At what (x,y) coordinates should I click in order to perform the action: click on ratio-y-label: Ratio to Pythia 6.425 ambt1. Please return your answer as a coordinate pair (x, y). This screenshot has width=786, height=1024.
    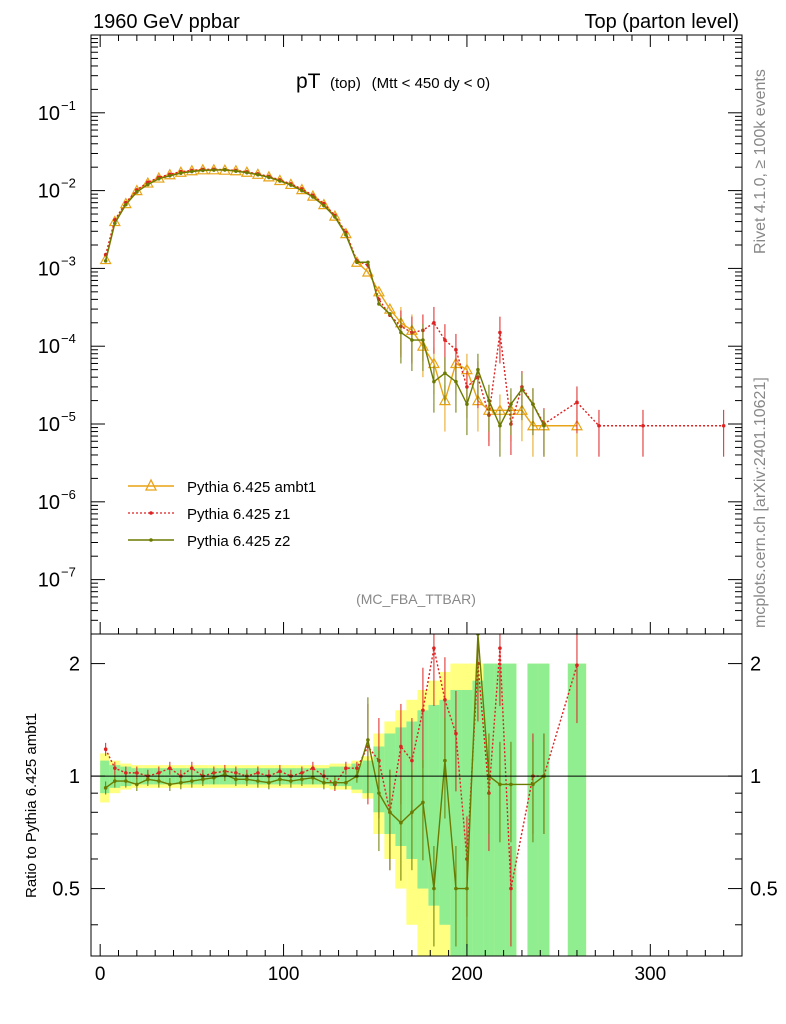
    Looking at the image, I should click on (31, 805).